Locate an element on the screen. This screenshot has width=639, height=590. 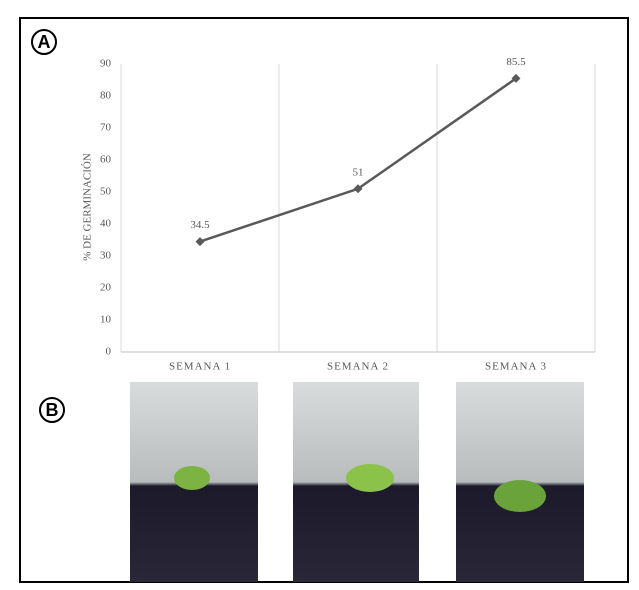
y-tick-label: 90 is located at coordinates (106, 64).